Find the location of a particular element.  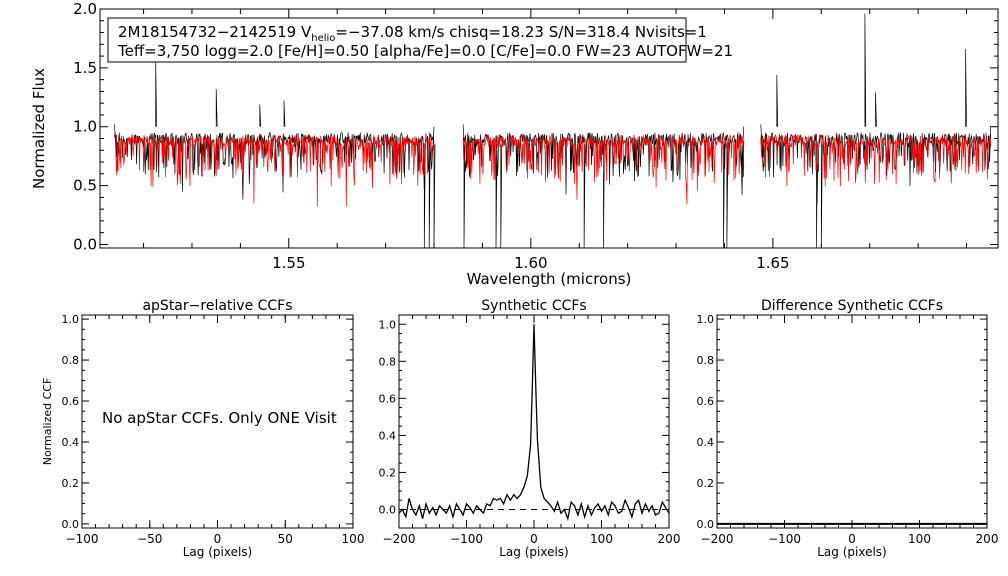

difference_ccf-xtick-label: 0 is located at coordinates (852, 539).